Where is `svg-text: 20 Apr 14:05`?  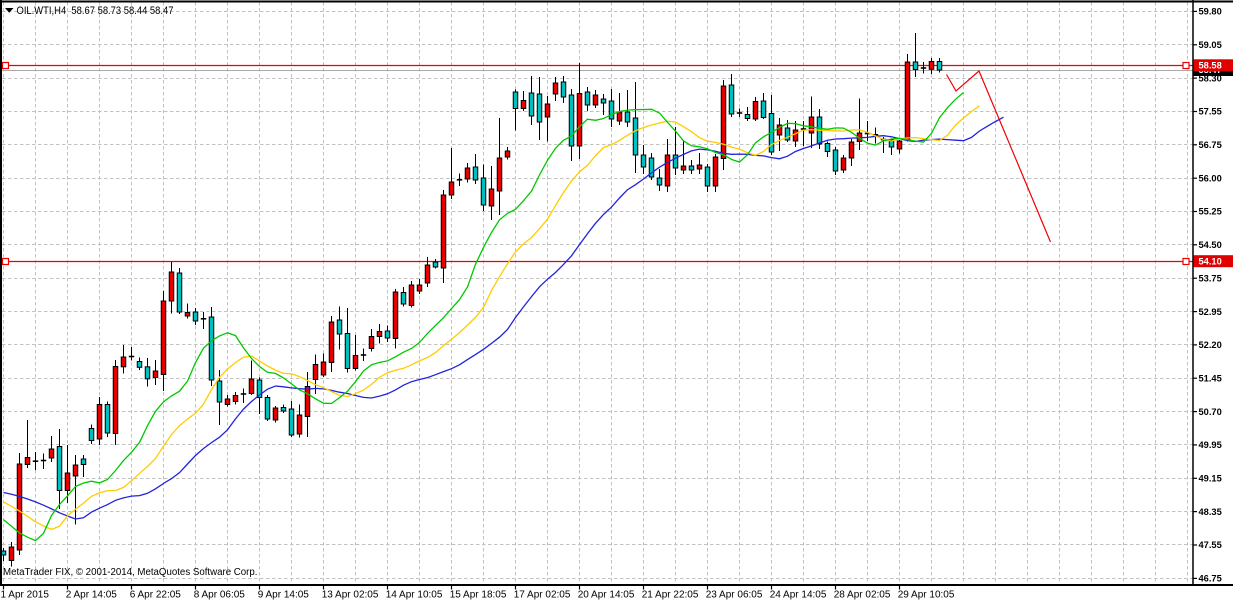 svg-text: 20 Apr 14:05 is located at coordinates (606, 595).